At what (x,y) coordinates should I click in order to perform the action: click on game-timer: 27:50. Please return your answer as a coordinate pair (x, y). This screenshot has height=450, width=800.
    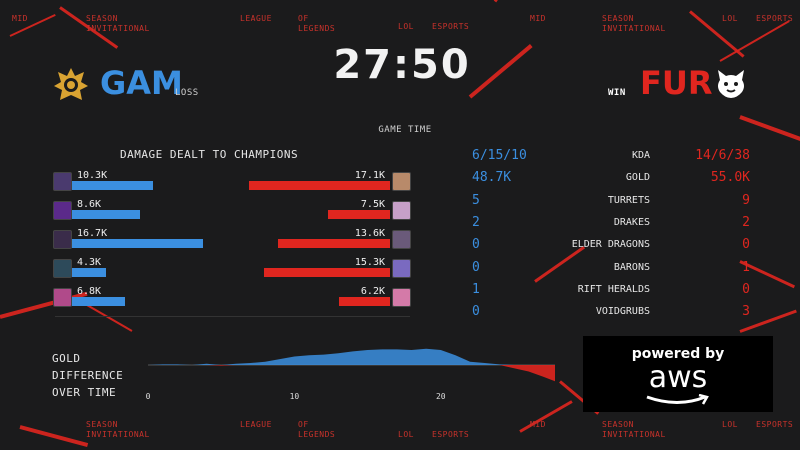
    Looking at the image, I should click on (402, 65).